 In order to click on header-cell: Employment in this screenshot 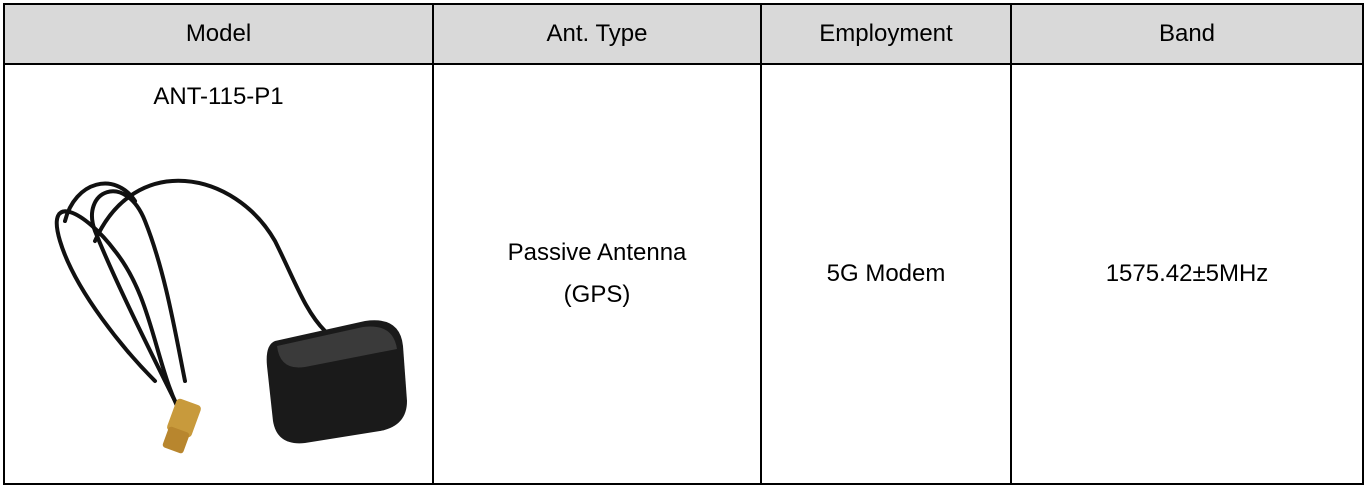, I will do `click(886, 34)`.